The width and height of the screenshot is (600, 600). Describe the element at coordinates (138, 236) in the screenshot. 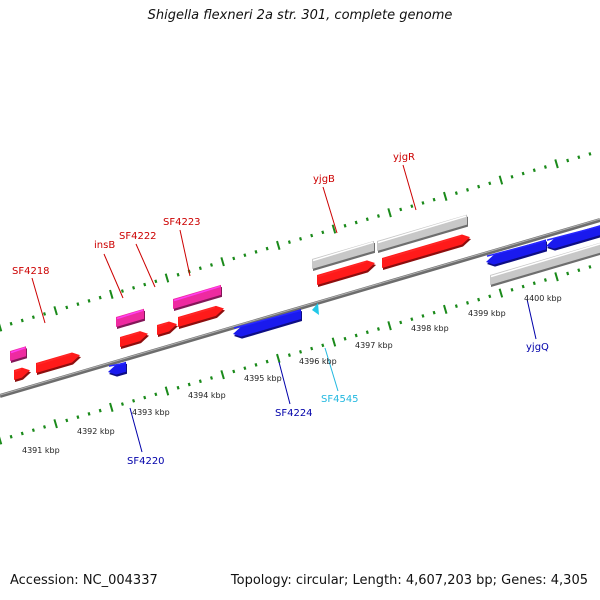

I see `gene-label: SF4222` at that location.